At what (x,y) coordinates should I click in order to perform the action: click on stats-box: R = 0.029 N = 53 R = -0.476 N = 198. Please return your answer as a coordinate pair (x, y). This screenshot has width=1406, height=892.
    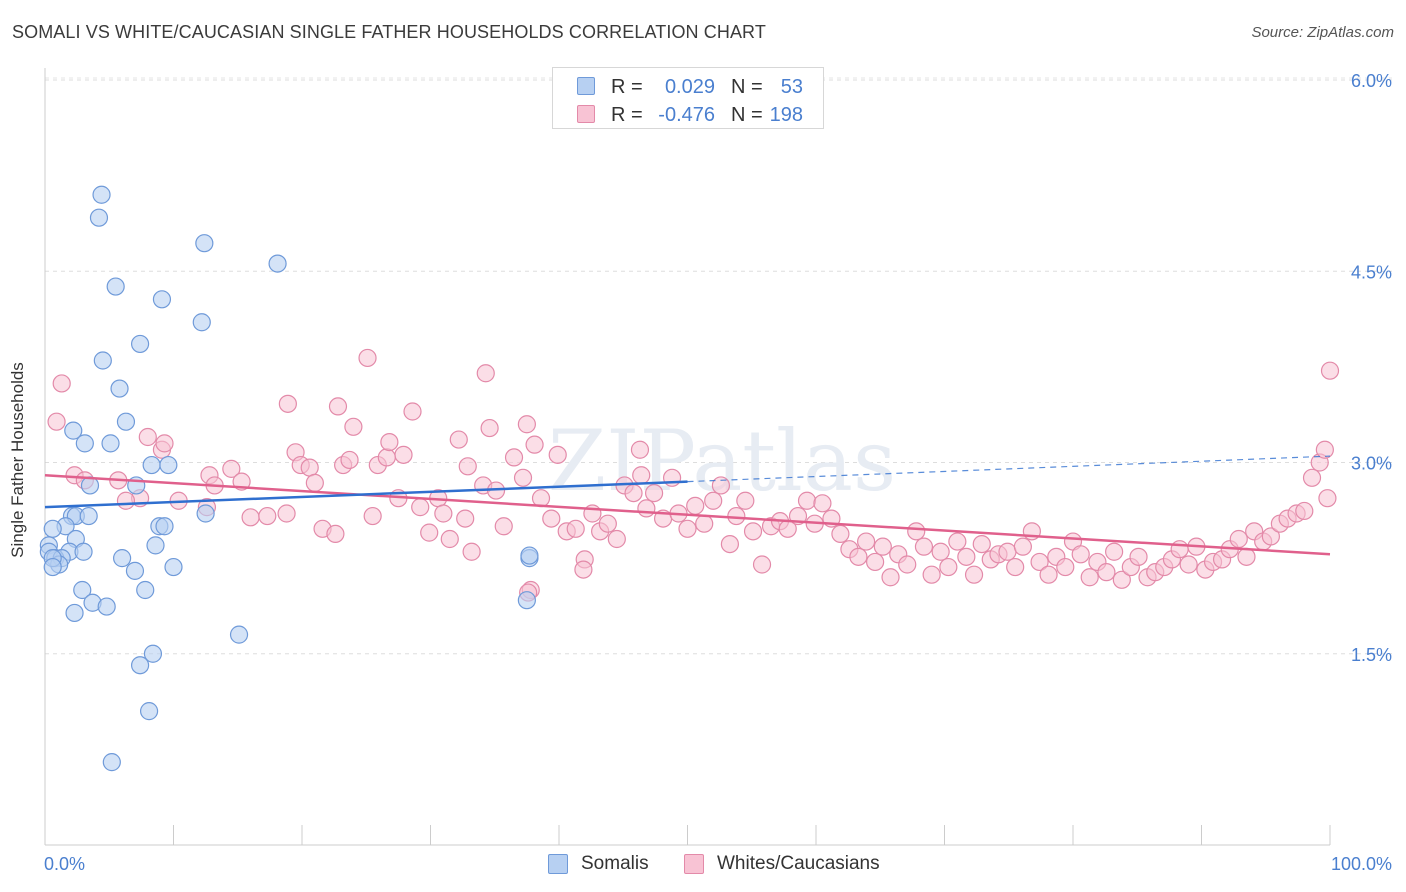
    Looking at the image, I should click on (688, 98).